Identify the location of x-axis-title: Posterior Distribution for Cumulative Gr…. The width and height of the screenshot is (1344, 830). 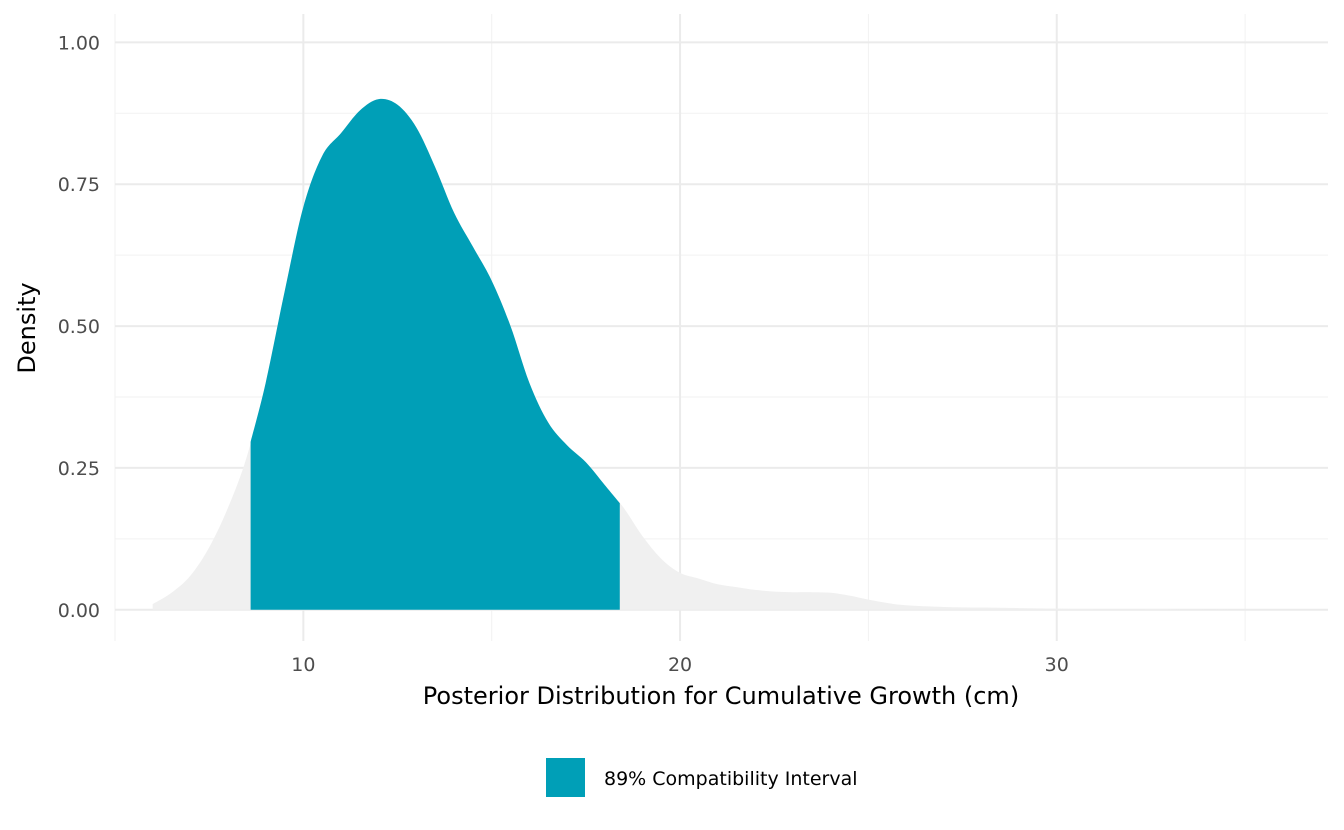
(721, 696).